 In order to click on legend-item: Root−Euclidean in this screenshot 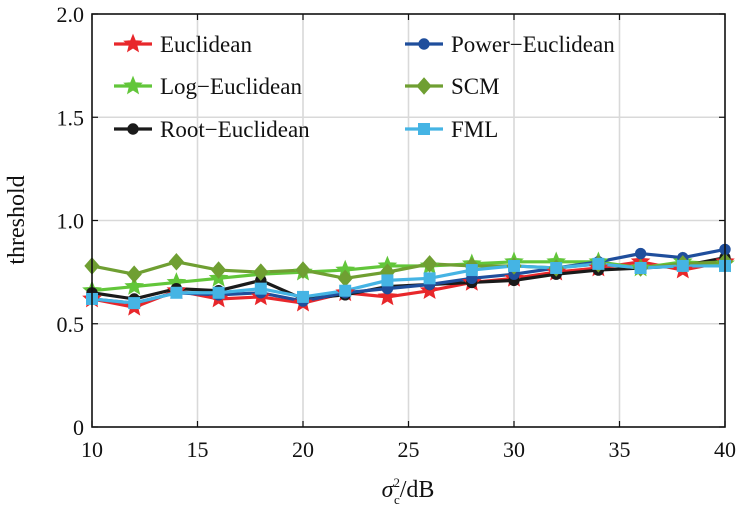, I will do `click(212, 129)`.